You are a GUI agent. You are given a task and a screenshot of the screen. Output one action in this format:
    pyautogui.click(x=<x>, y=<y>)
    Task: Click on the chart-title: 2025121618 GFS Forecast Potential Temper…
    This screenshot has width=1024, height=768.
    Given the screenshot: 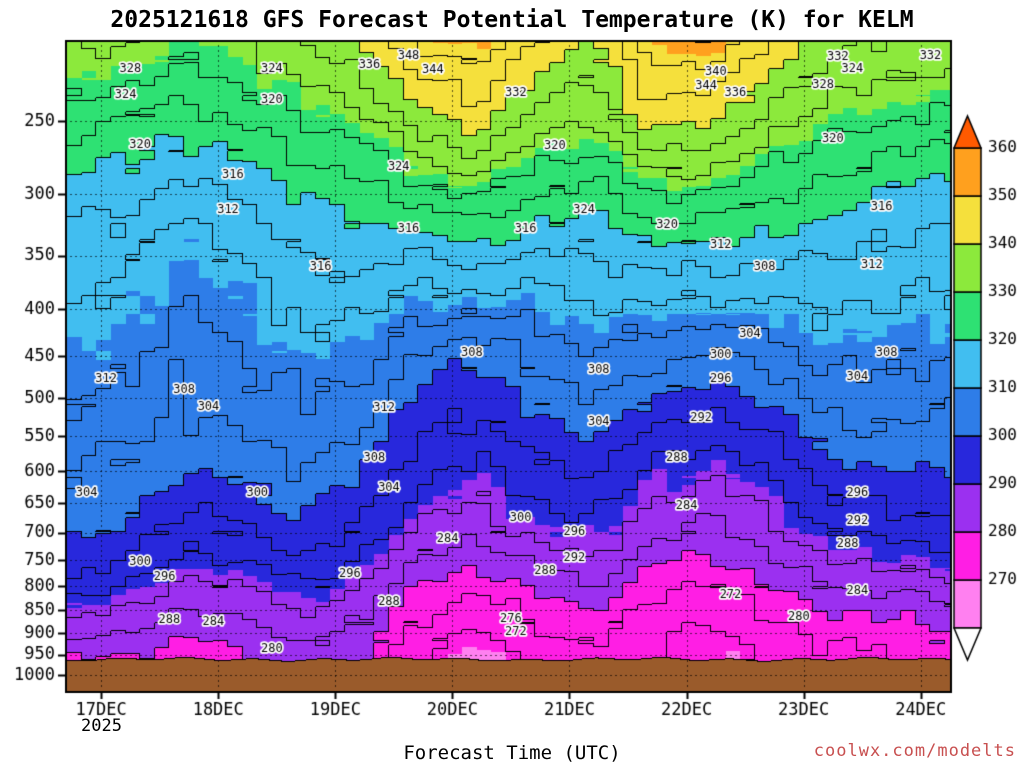 What is the action you would take?
    pyautogui.click(x=512, y=20)
    